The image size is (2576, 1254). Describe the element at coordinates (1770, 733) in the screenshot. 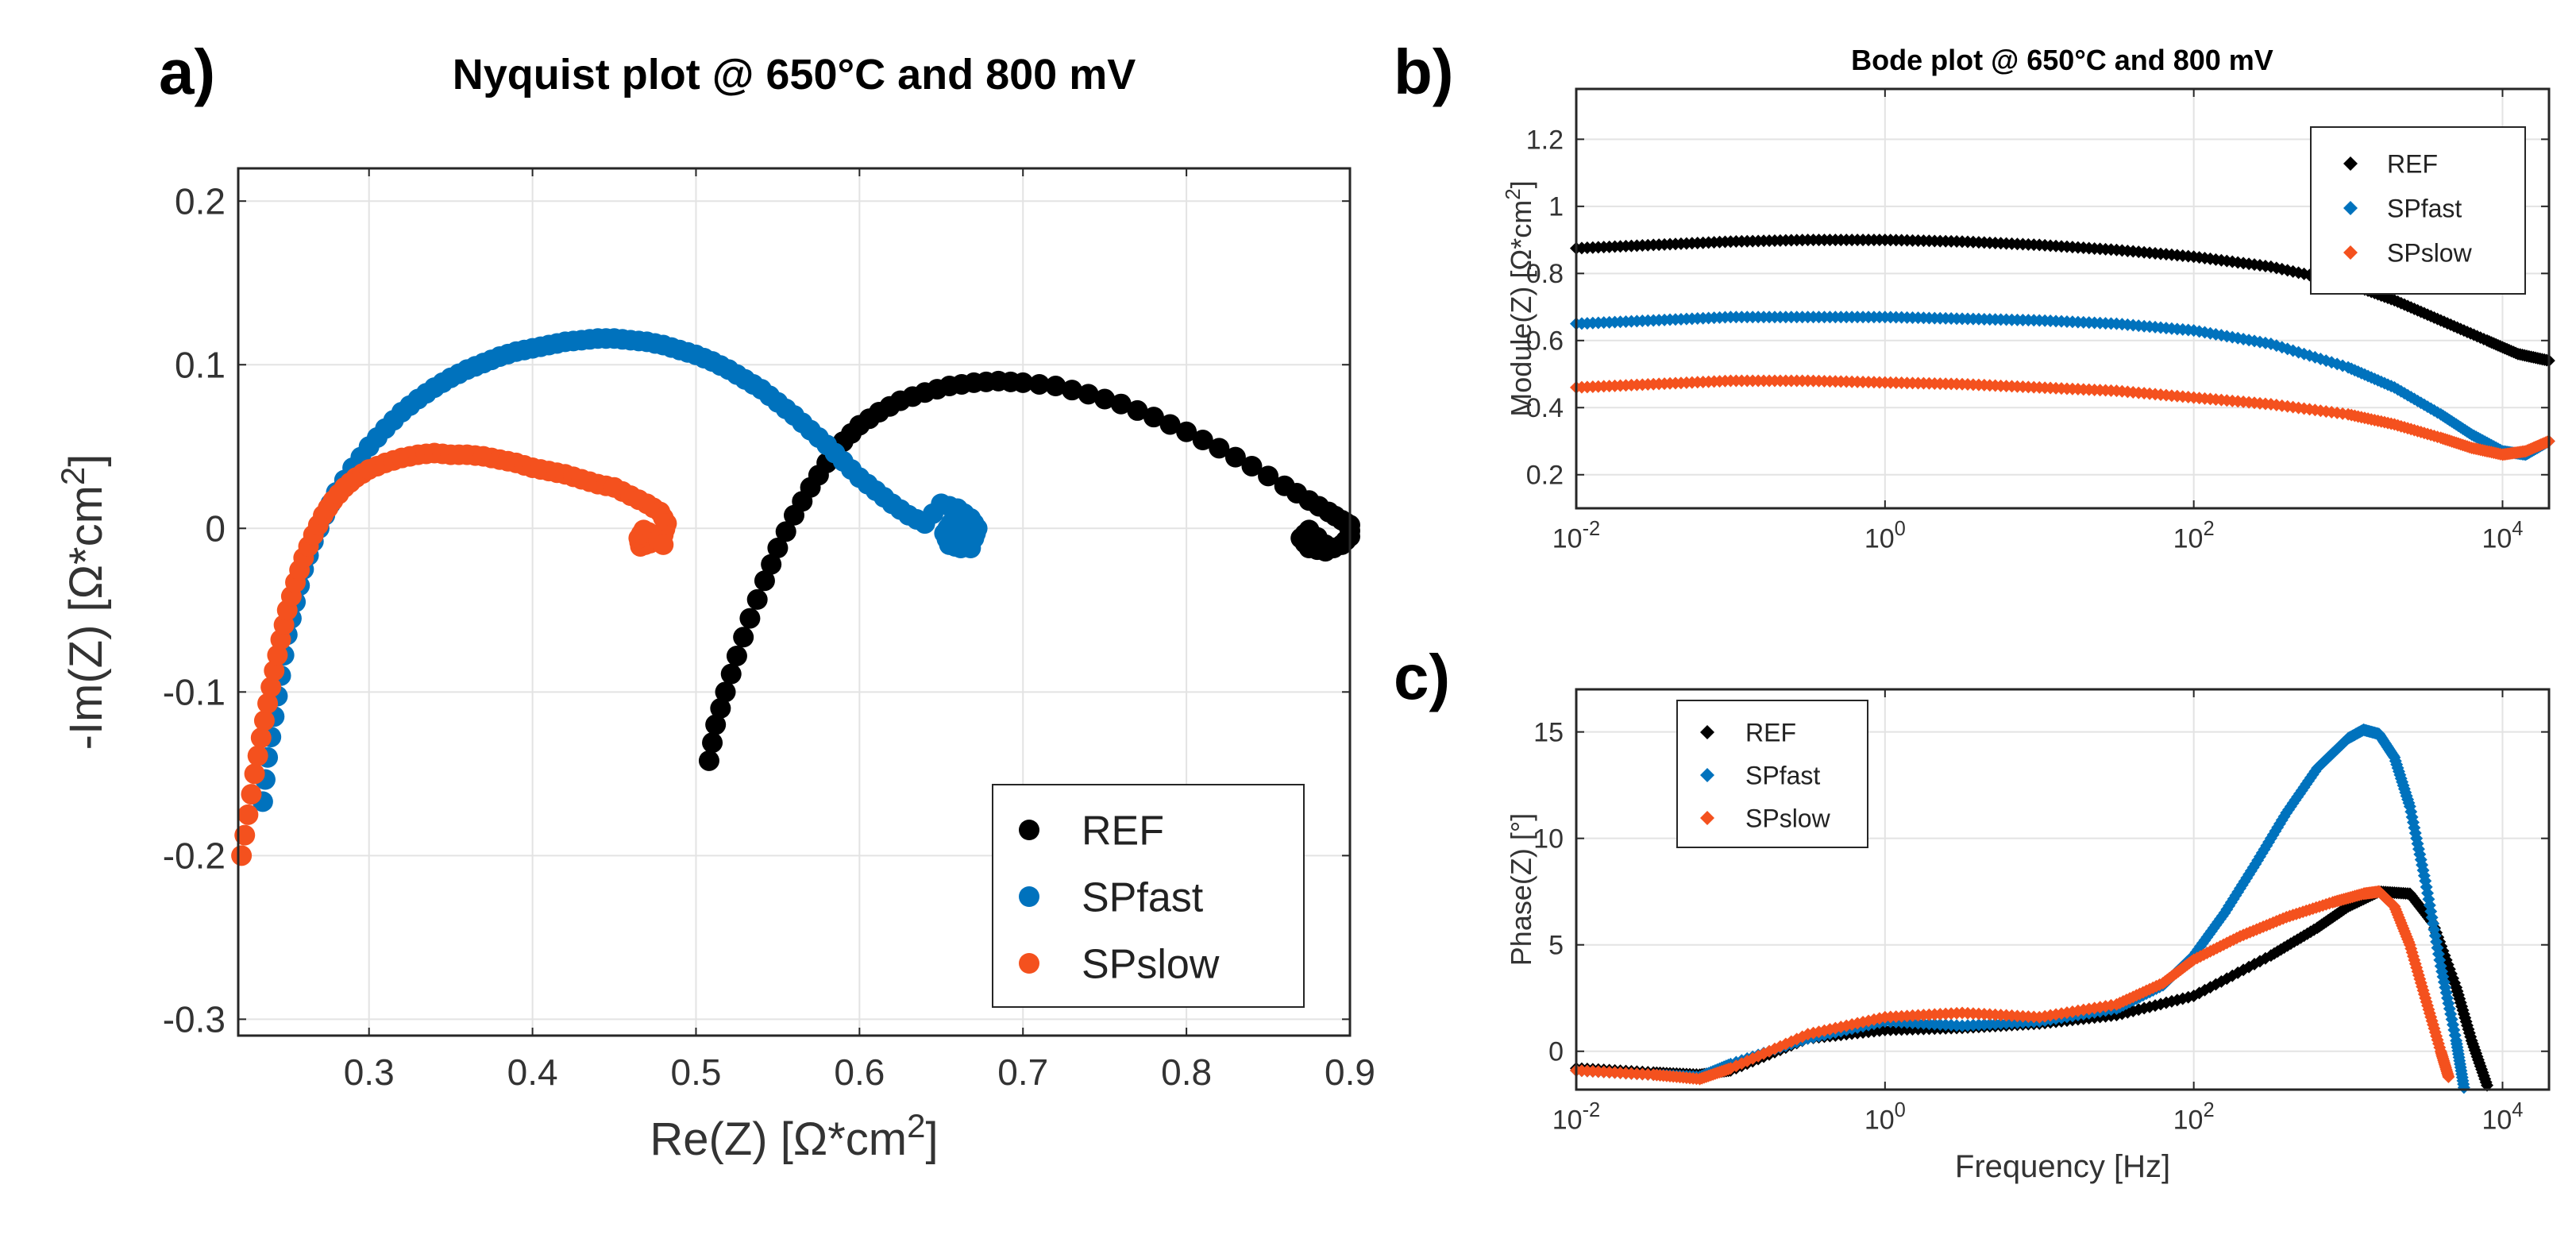

I see `legend-label: REF` at that location.